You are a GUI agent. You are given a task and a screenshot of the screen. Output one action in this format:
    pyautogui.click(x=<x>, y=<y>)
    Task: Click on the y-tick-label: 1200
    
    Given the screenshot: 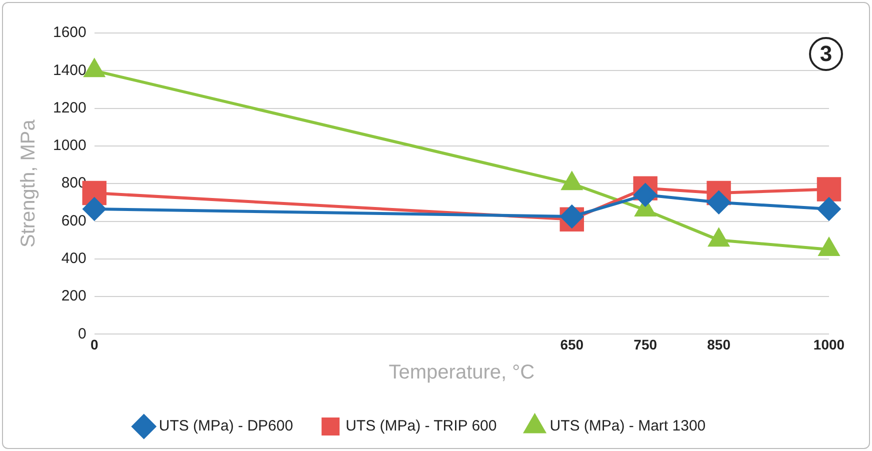 What is the action you would take?
    pyautogui.click(x=69, y=107)
    